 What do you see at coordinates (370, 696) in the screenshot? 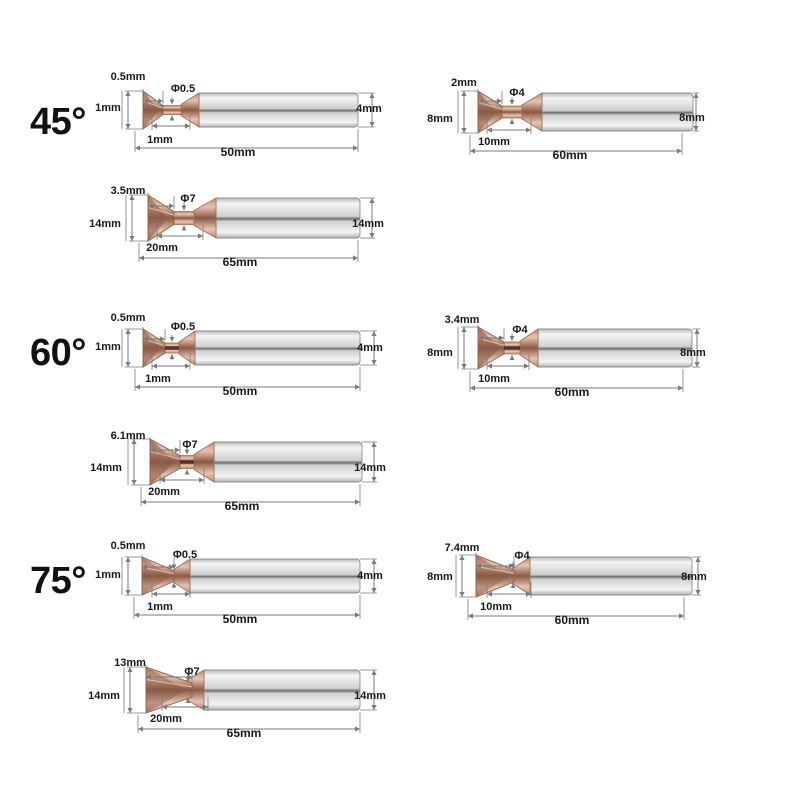
I see `dim-shank-dia-75-d7: 14mm` at bounding box center [370, 696].